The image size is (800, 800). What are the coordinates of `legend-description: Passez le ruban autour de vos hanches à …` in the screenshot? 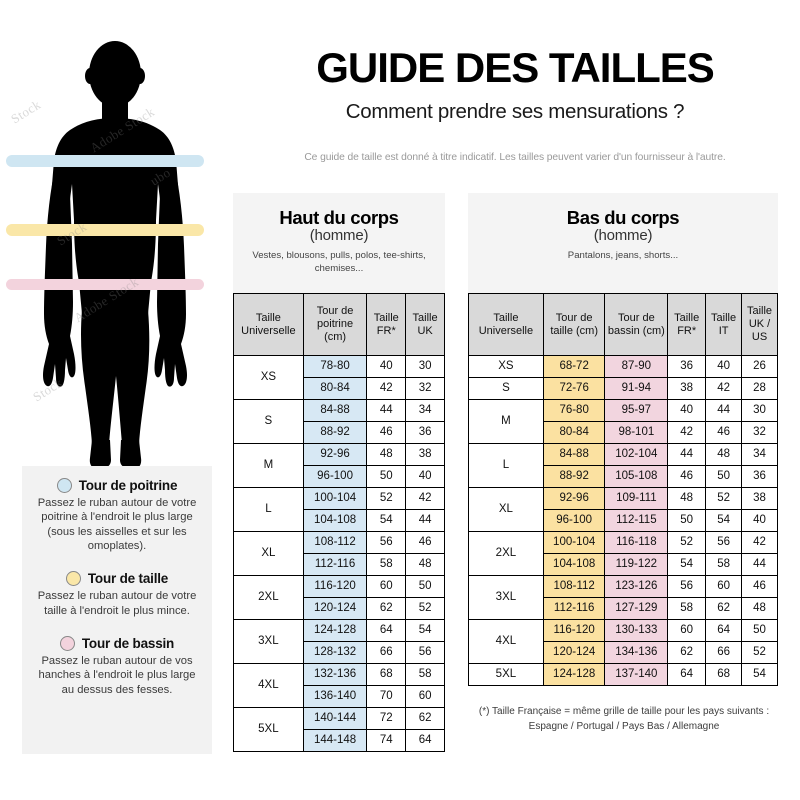 It's located at (117, 675).